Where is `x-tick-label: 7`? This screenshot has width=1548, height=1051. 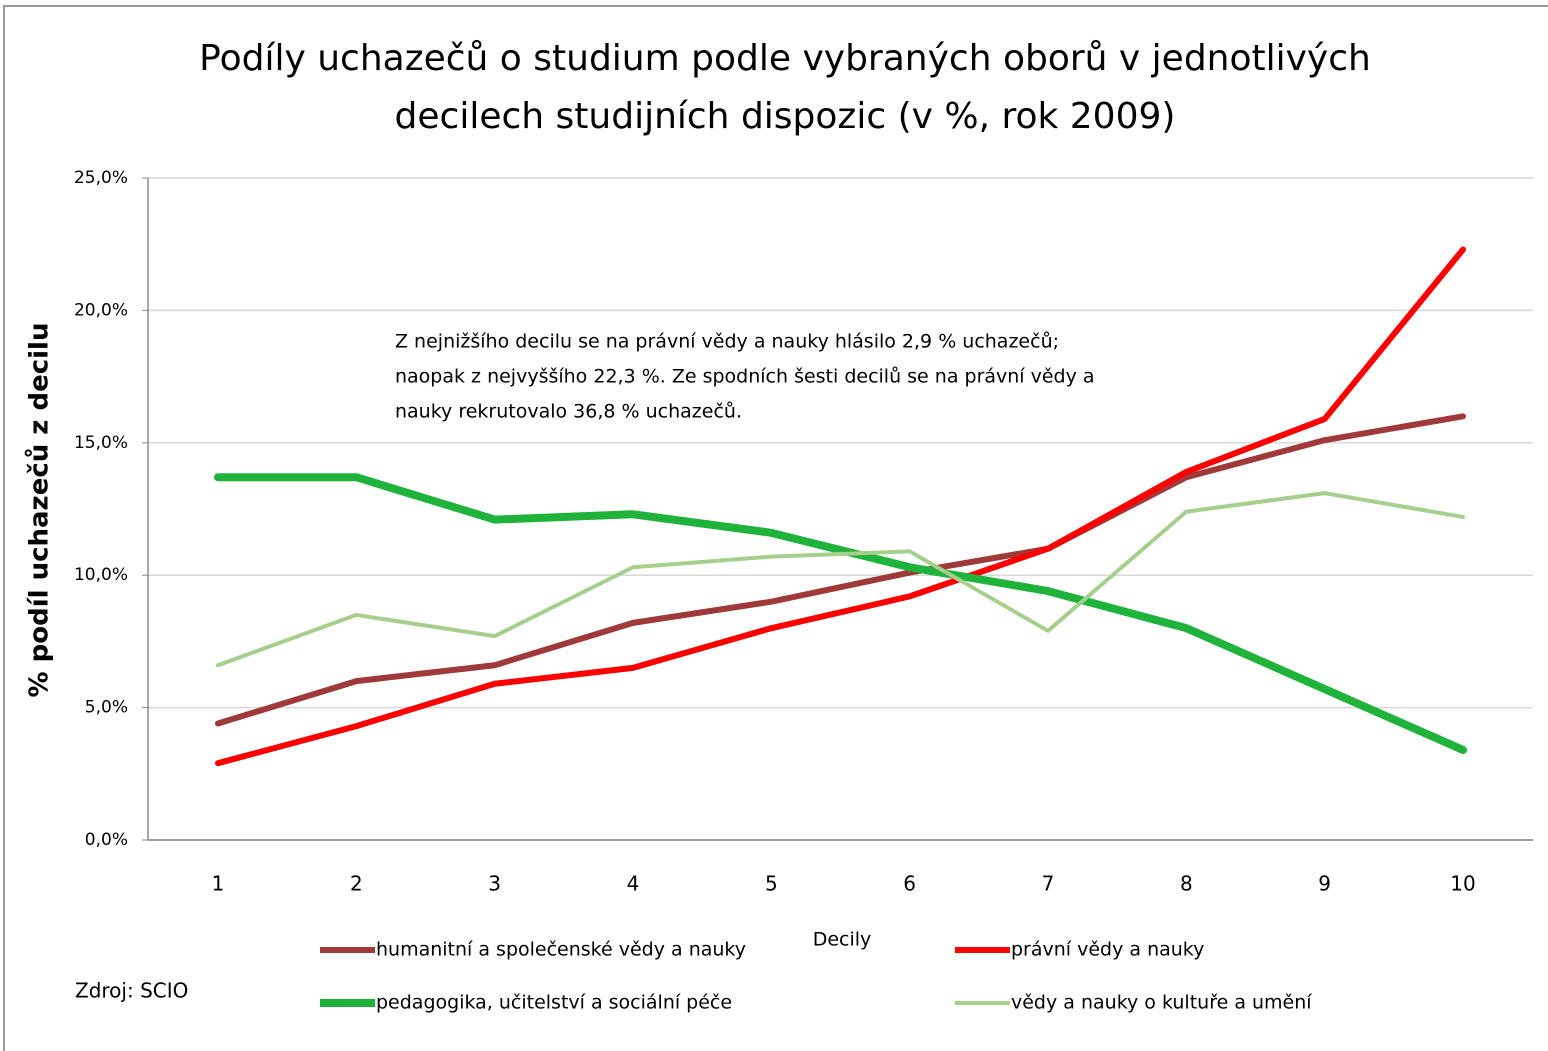
x-tick-label: 7 is located at coordinates (1048, 884).